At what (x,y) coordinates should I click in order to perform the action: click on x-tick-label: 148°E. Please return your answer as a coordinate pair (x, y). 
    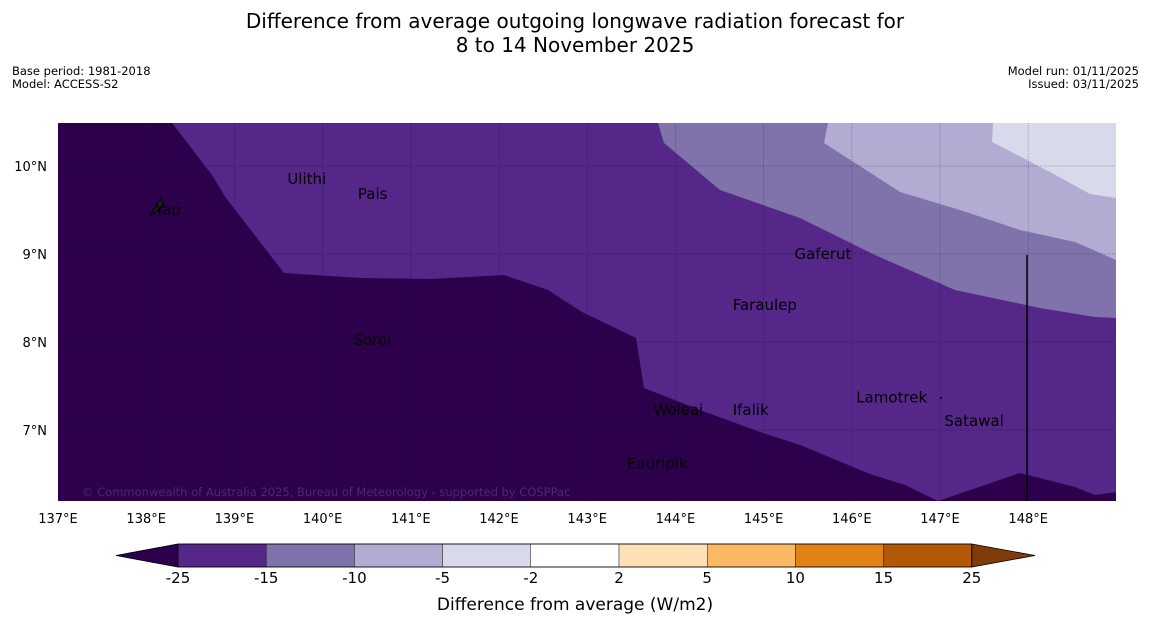
    Looking at the image, I should click on (1028, 519).